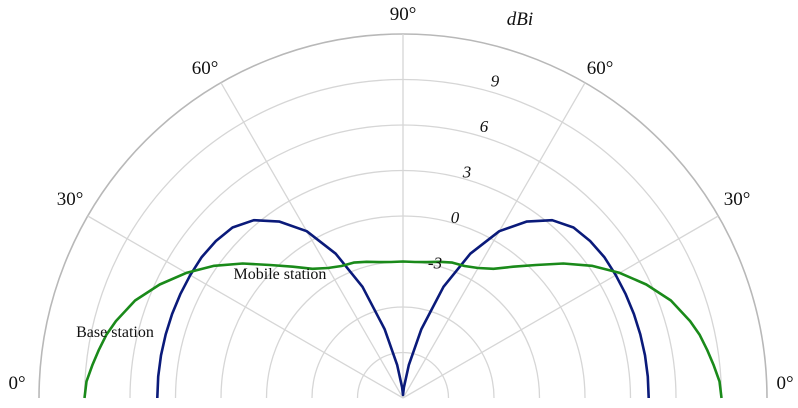 The width and height of the screenshot is (798, 408). Describe the element at coordinates (403, 14) in the screenshot. I see `angle-label: 90°` at that location.